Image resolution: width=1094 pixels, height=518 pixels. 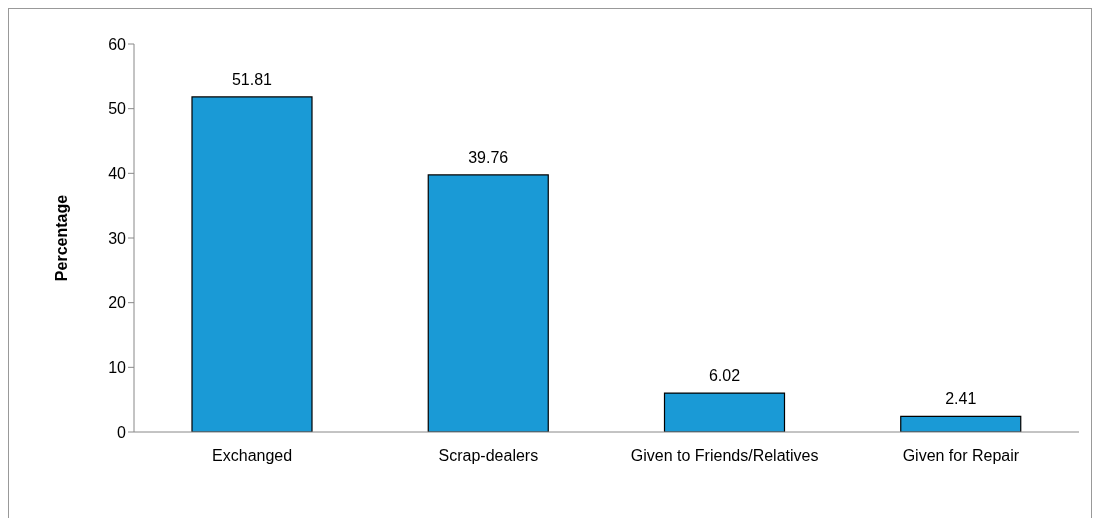 I want to click on y-tick-label: 20, so click(x=117, y=303).